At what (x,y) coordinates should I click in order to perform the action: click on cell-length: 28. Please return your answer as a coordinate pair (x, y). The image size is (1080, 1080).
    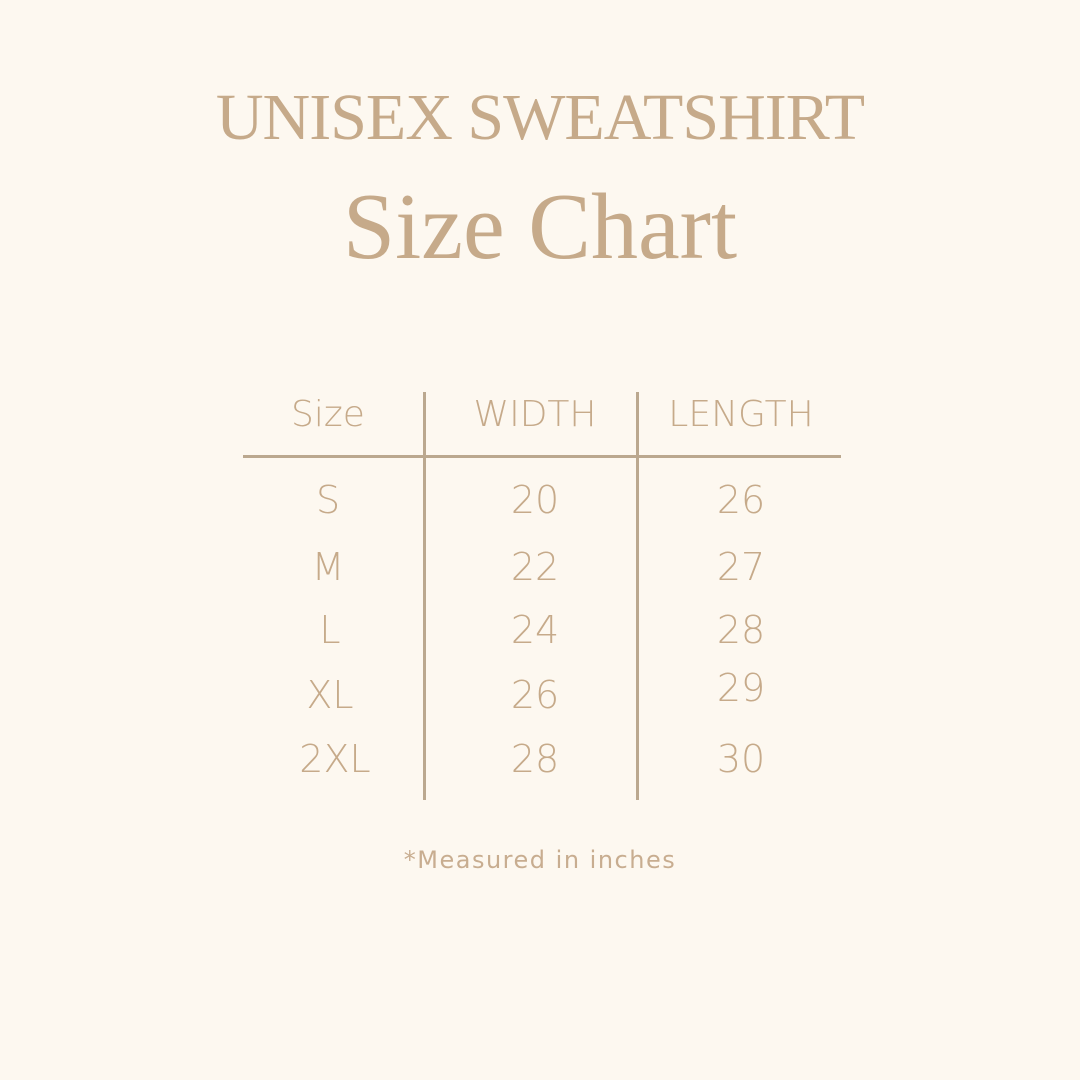
    Looking at the image, I should click on (741, 630).